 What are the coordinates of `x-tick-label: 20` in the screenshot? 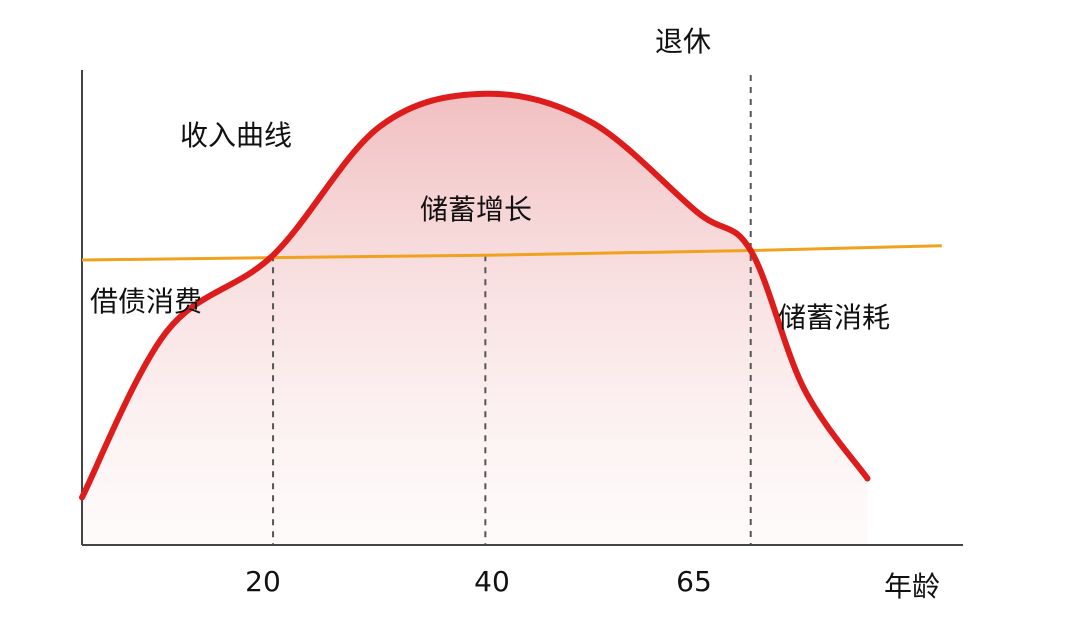 It's located at (263, 581).